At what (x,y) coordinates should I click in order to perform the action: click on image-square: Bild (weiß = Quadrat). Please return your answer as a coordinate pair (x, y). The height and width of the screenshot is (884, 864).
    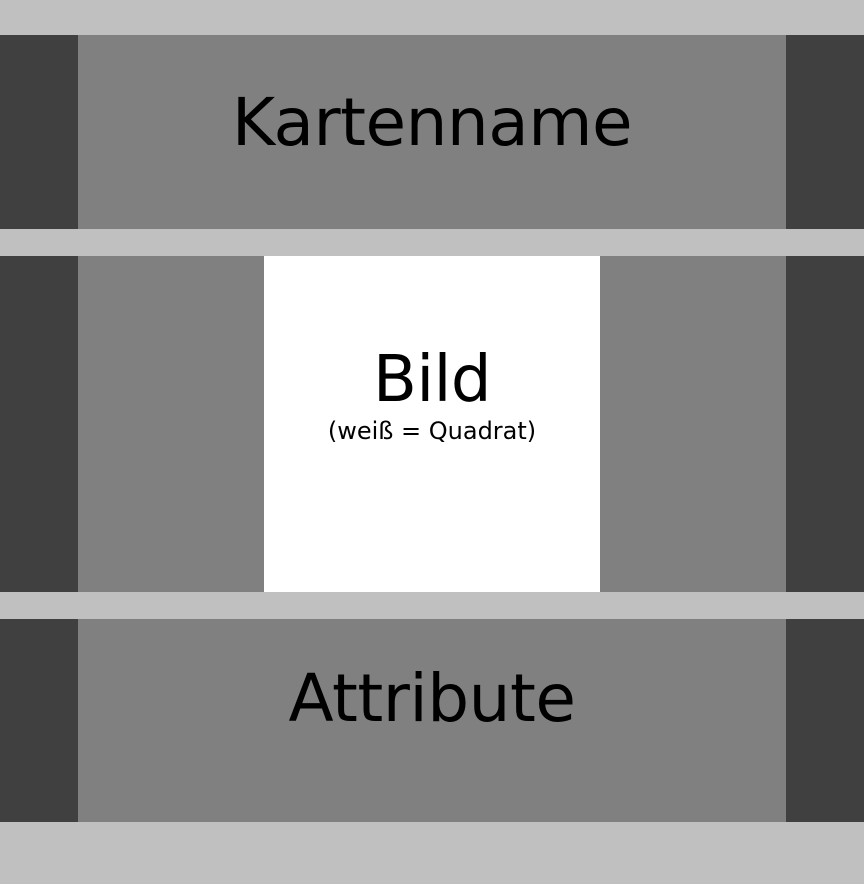
    Looking at the image, I should click on (432, 424).